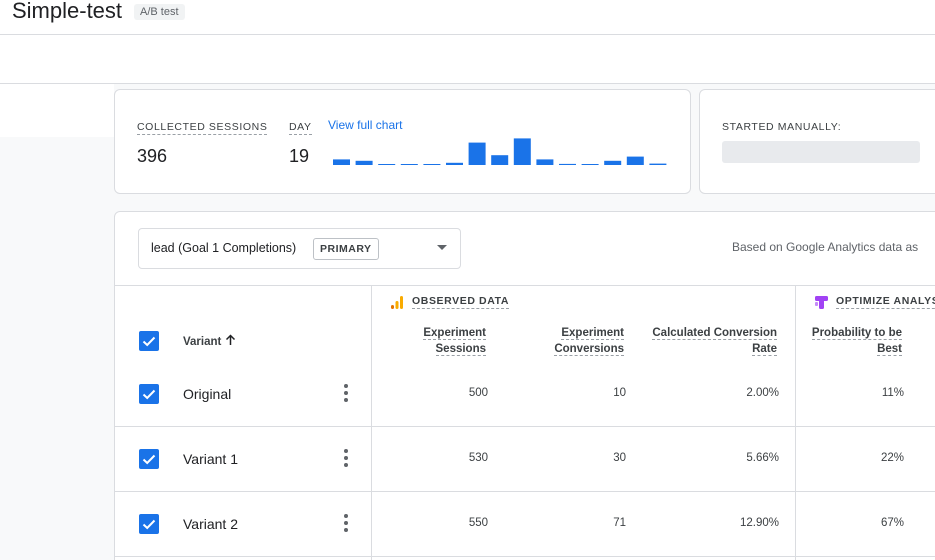  I want to click on cell-conversion-rate: 2.00%, so click(762, 393).